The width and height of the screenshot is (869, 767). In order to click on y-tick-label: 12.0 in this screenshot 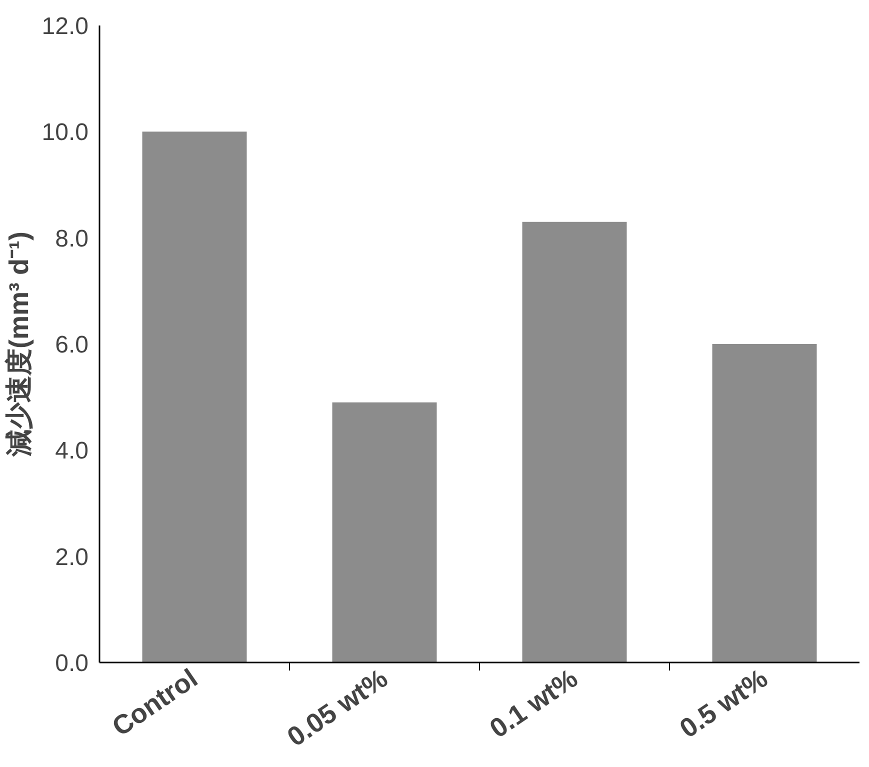, I will do `click(65, 26)`.